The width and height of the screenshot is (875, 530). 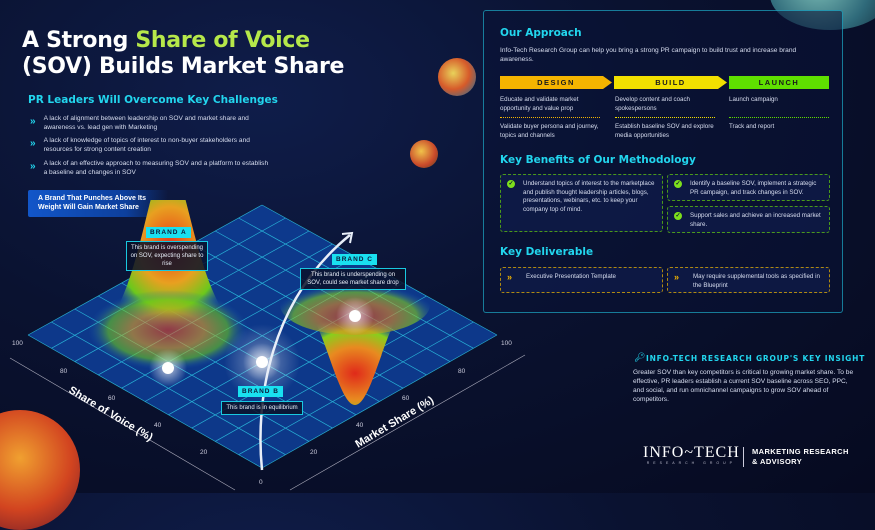 What do you see at coordinates (354, 259) in the screenshot?
I see `brand-c-tag: BRAND C` at bounding box center [354, 259].